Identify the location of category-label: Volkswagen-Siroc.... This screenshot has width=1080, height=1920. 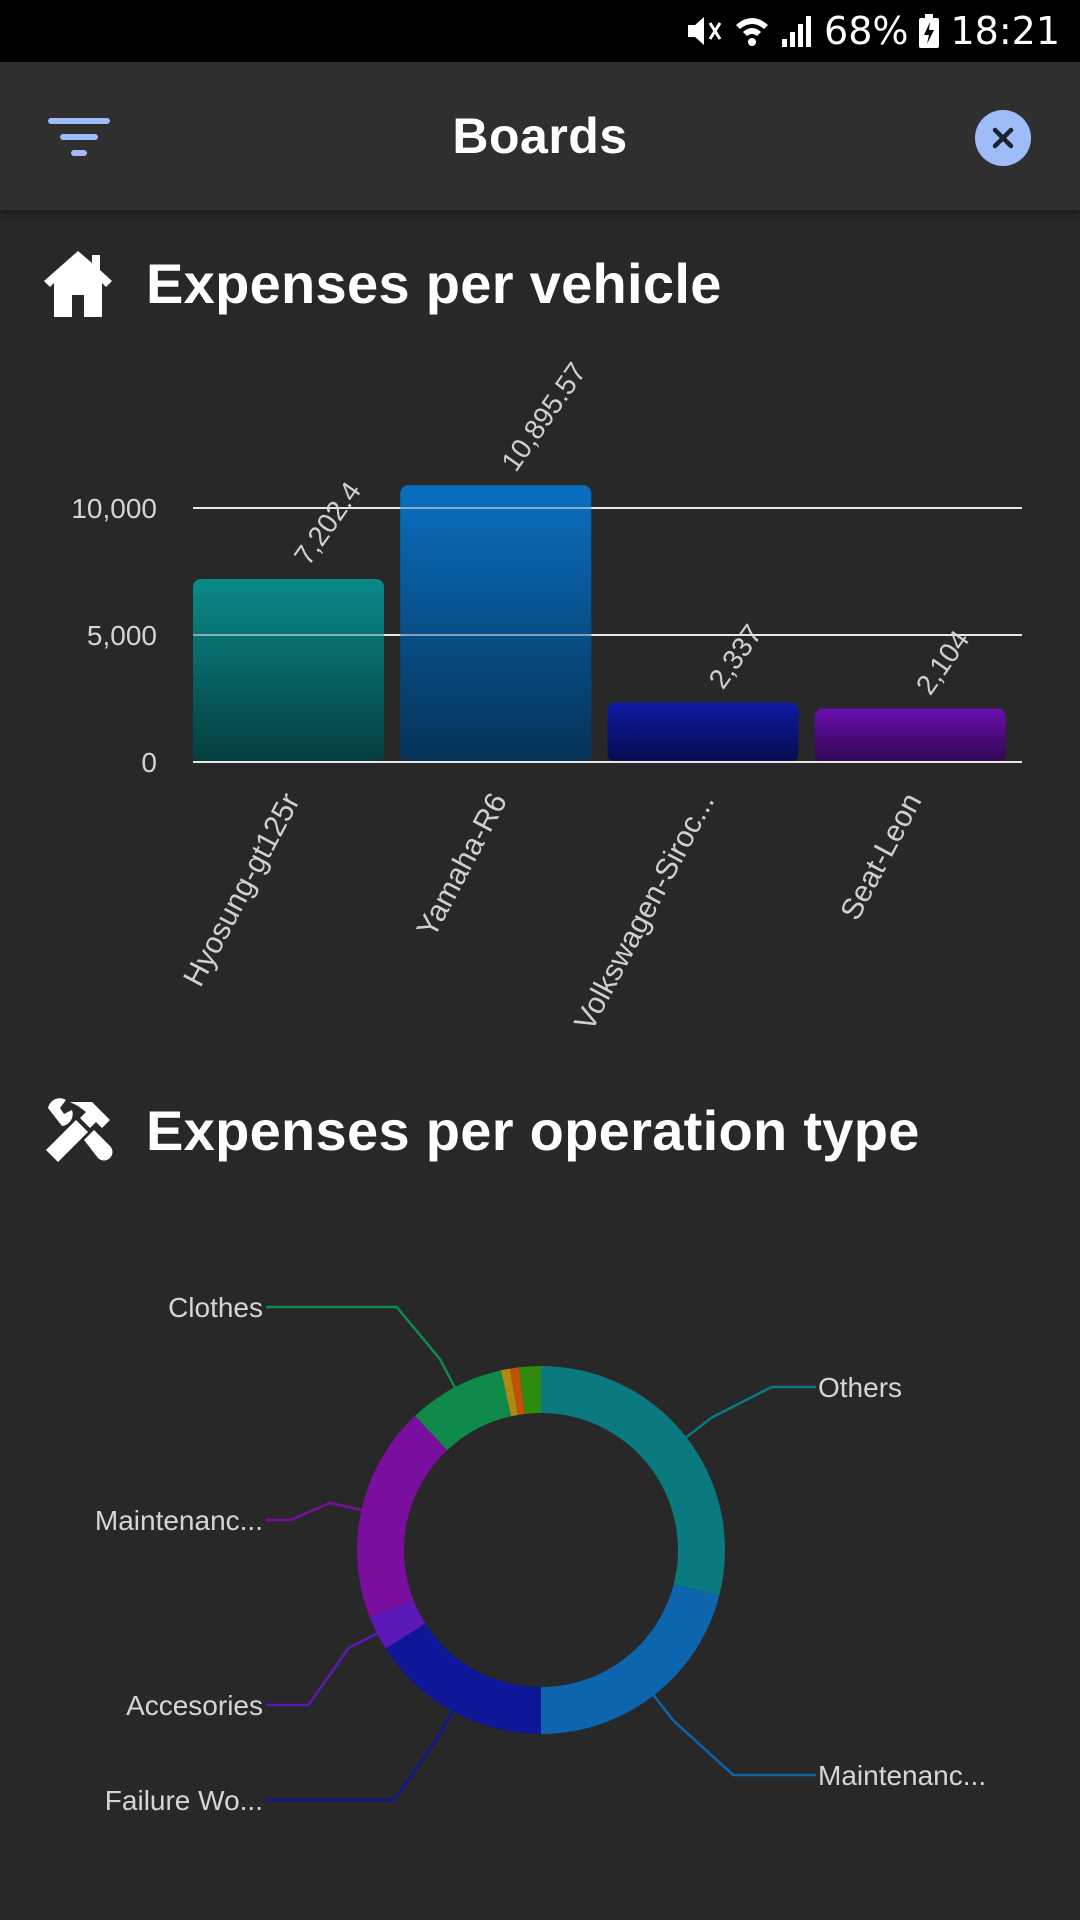
(644, 912).